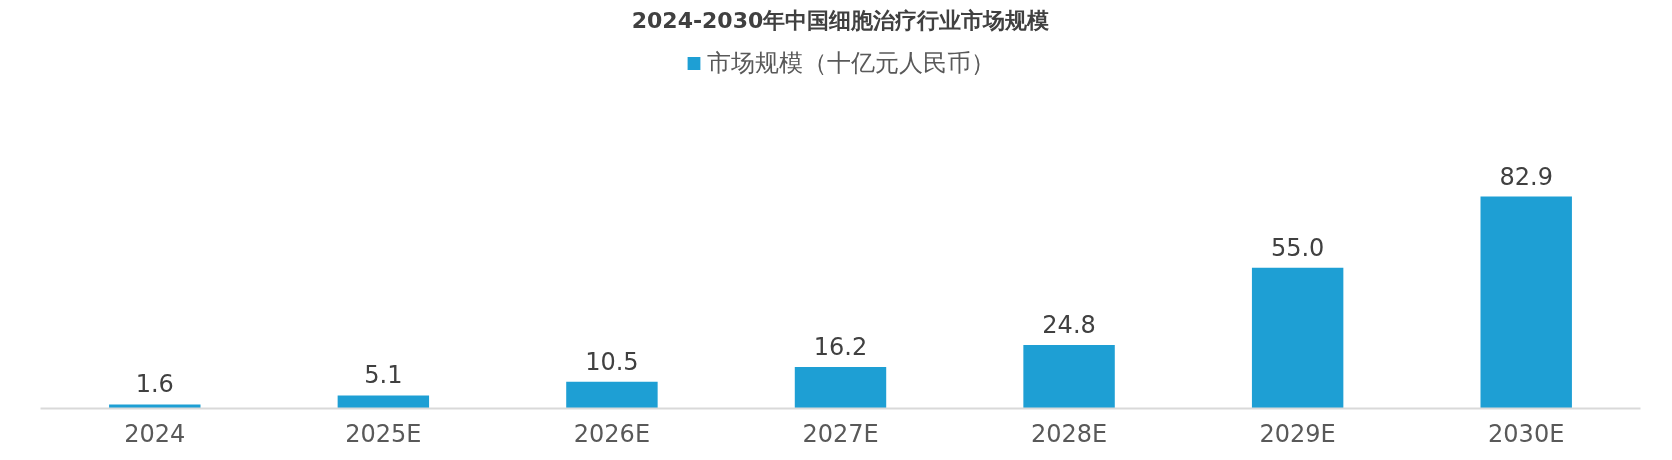 The image size is (1672, 460). Describe the element at coordinates (155, 433) in the screenshot. I see `x-tick-label: 2024` at that location.